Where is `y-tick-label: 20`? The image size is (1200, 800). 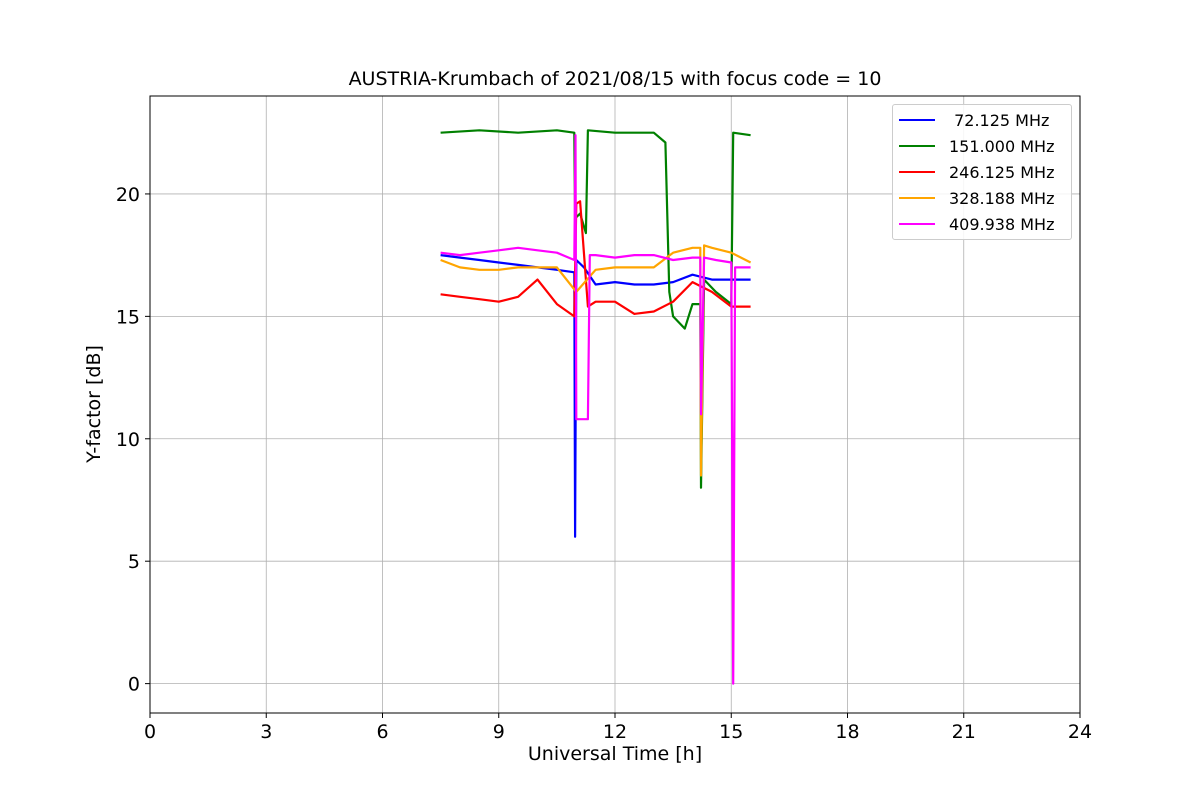
y-tick-label: 20 is located at coordinates (128, 195).